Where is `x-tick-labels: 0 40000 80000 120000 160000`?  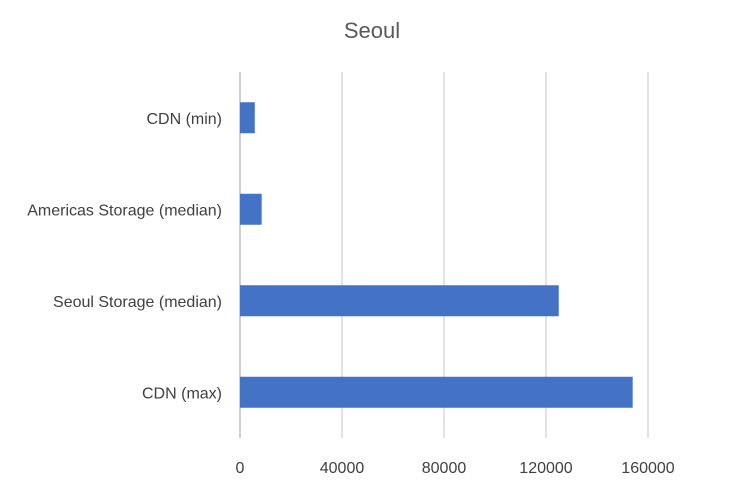 x-tick-labels: 0 40000 80000 120000 160000 is located at coordinates (455, 468).